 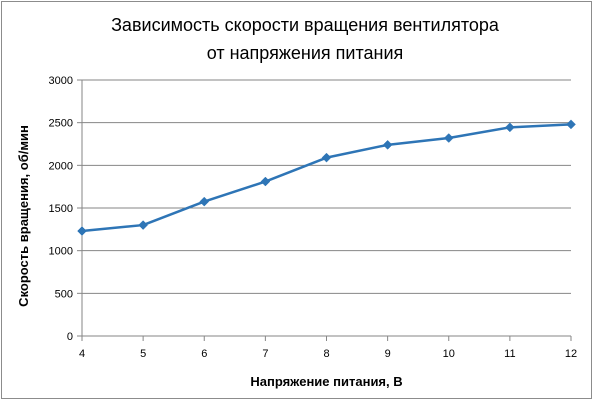 I want to click on x-tick-label: 4, so click(x=82, y=354).